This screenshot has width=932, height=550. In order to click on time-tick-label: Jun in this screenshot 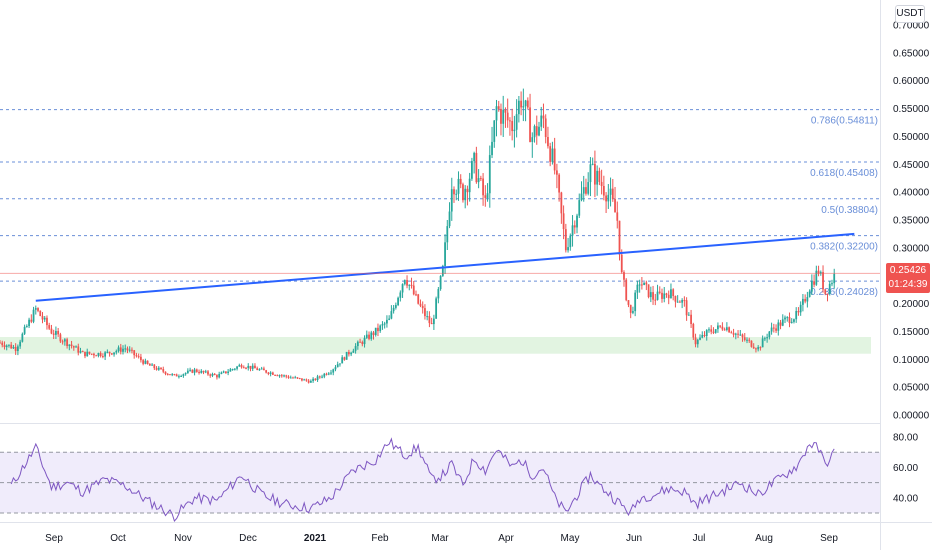, I will do `click(634, 538)`.